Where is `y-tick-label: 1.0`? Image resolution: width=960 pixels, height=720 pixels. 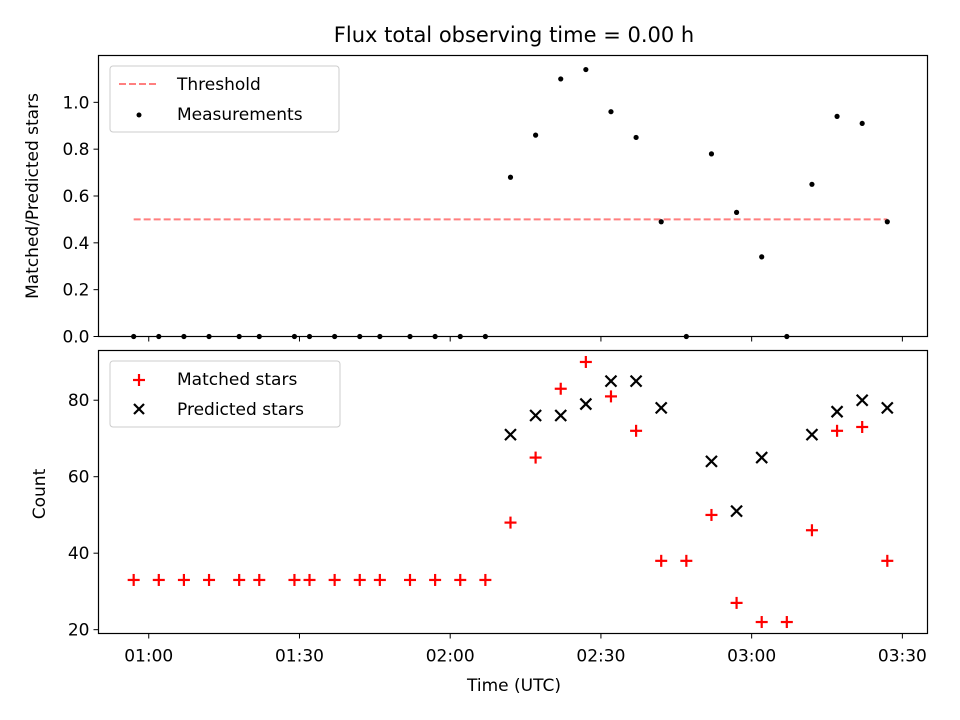
y-tick-label: 1.0 is located at coordinates (75, 103).